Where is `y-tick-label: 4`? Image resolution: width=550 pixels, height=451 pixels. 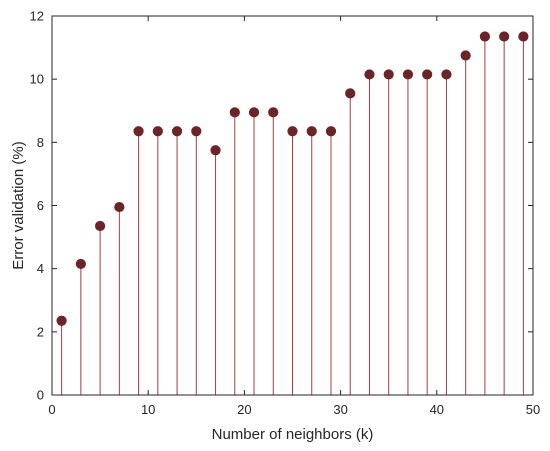 y-tick-label: 4 is located at coordinates (40, 268).